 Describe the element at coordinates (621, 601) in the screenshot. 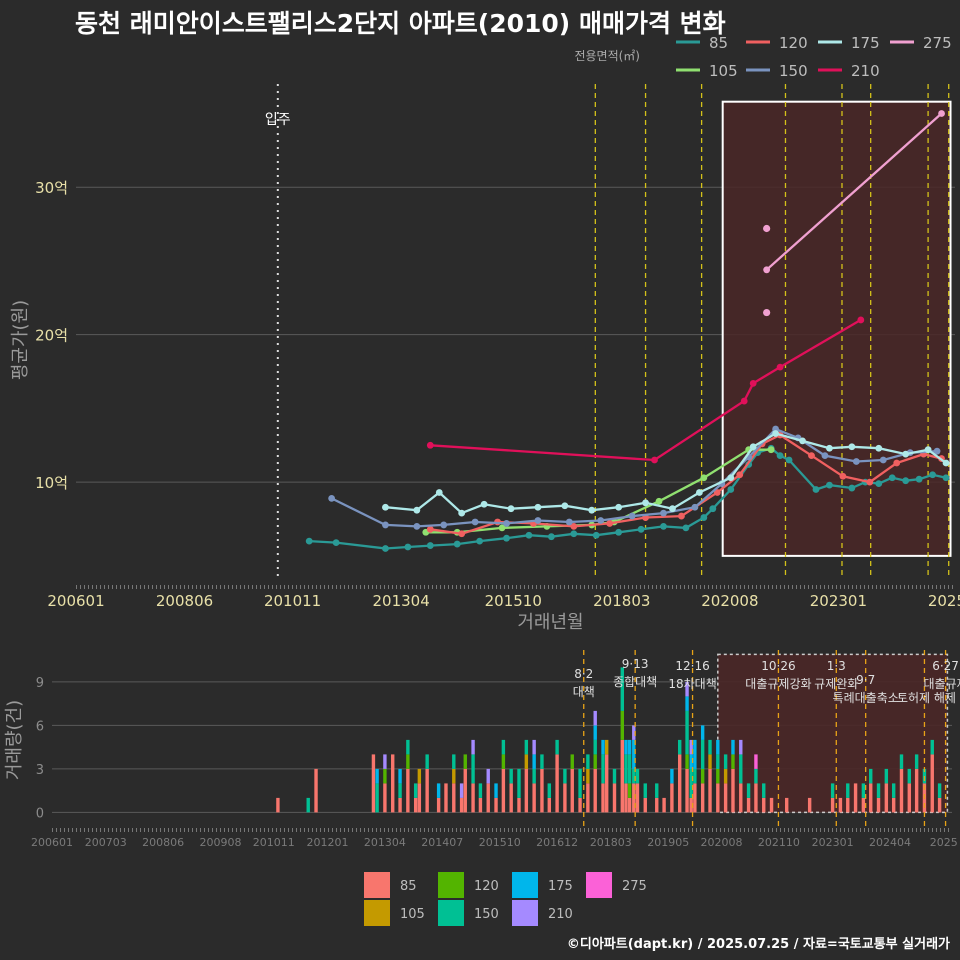

I see `price-xtick-label: 201803` at that location.